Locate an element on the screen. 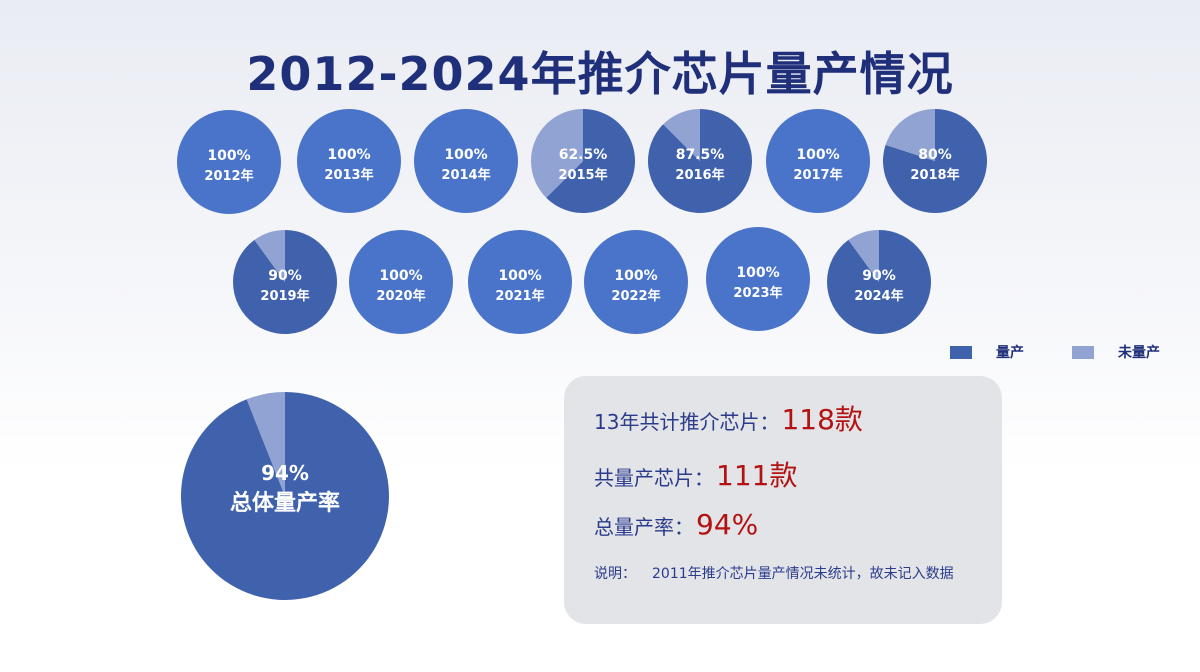 This screenshot has width=1200, height=672. pie-category-label: 2018年 is located at coordinates (934, 175).